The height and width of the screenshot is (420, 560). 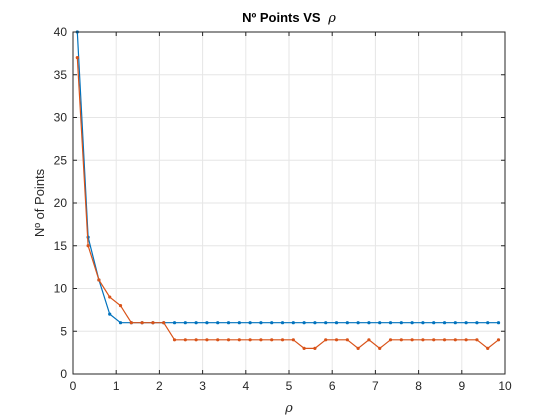 What do you see at coordinates (61, 160) in the screenshot?
I see `y-tick-label: 25` at bounding box center [61, 160].